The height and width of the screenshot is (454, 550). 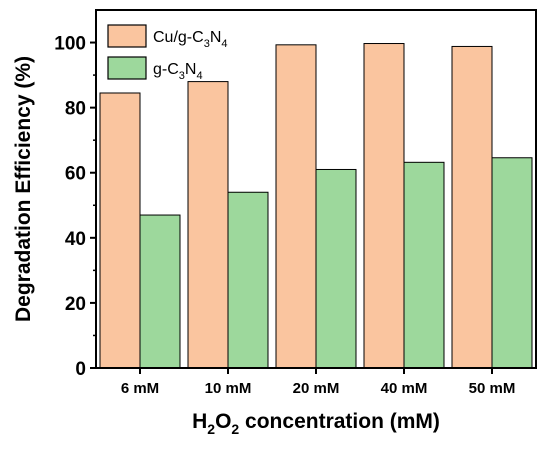 What do you see at coordinates (384, 206) in the screenshot?
I see `bar-cu-g-c3n4-40mm` at bounding box center [384, 206].